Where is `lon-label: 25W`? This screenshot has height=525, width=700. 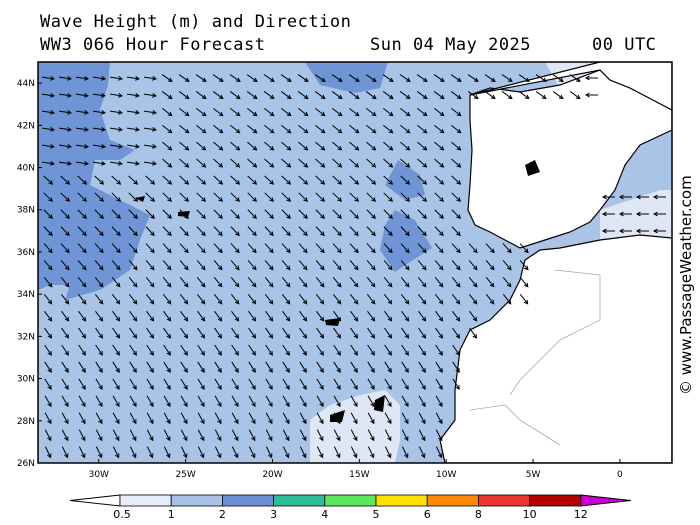 lon-label: 25W is located at coordinates (185, 475).